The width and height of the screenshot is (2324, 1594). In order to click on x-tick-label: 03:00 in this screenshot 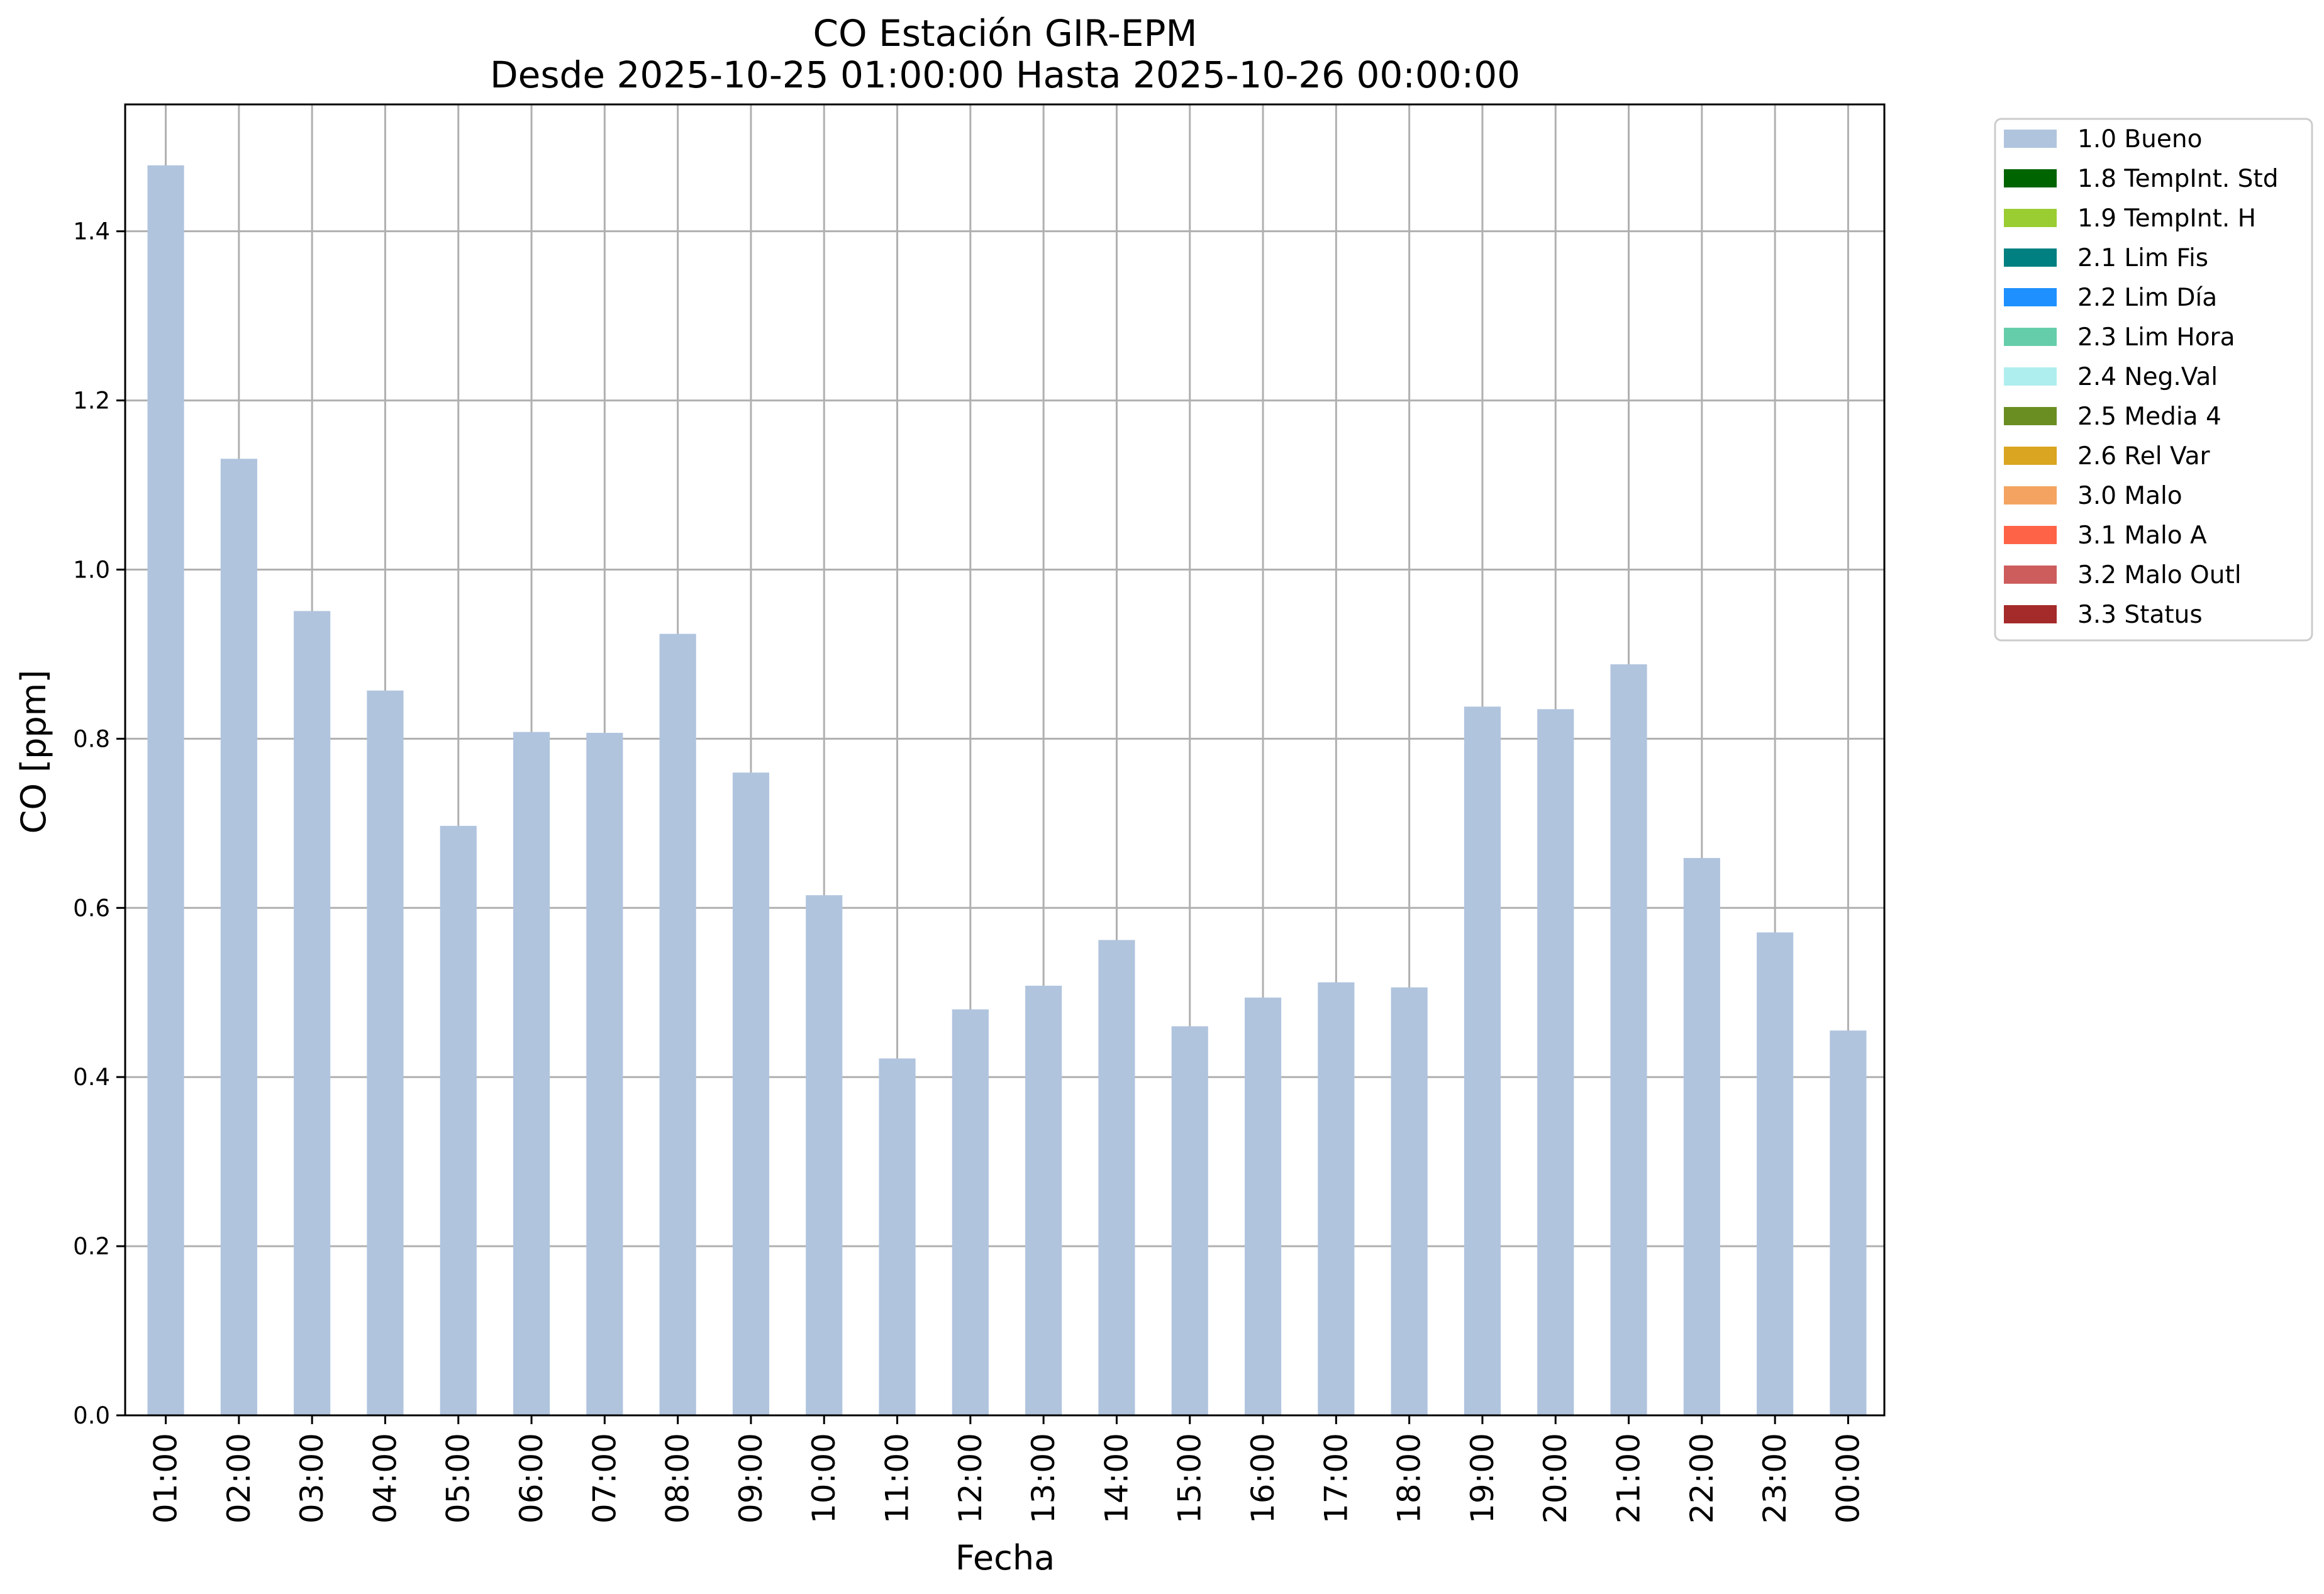, I will do `click(312, 1478)`.